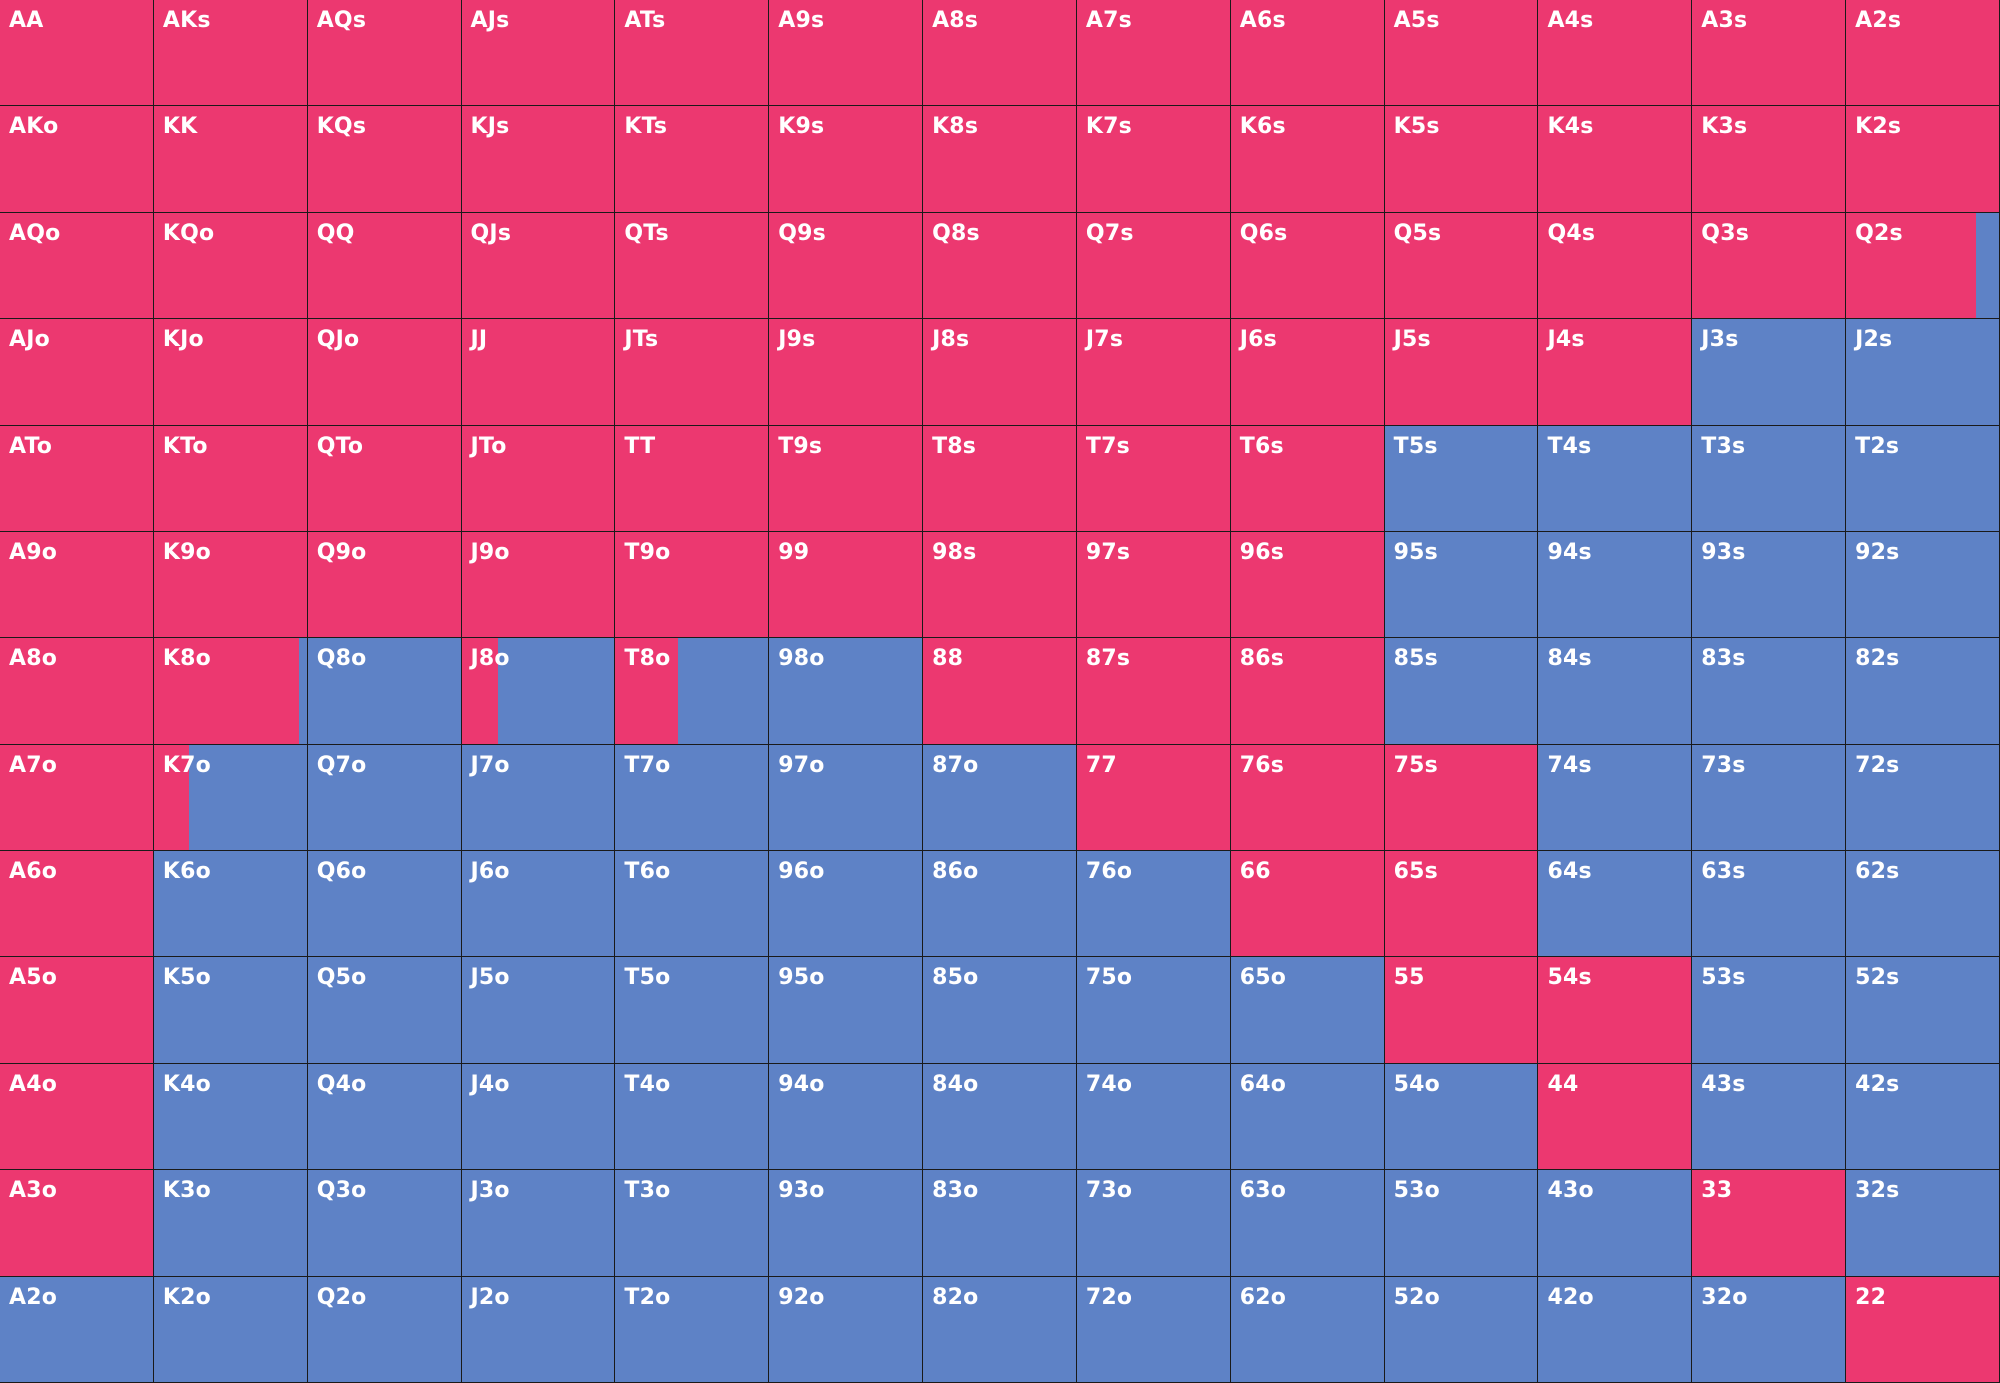  Describe the element at coordinates (1923, 691) in the screenshot. I see `hand-cell-82s: 82s` at that location.